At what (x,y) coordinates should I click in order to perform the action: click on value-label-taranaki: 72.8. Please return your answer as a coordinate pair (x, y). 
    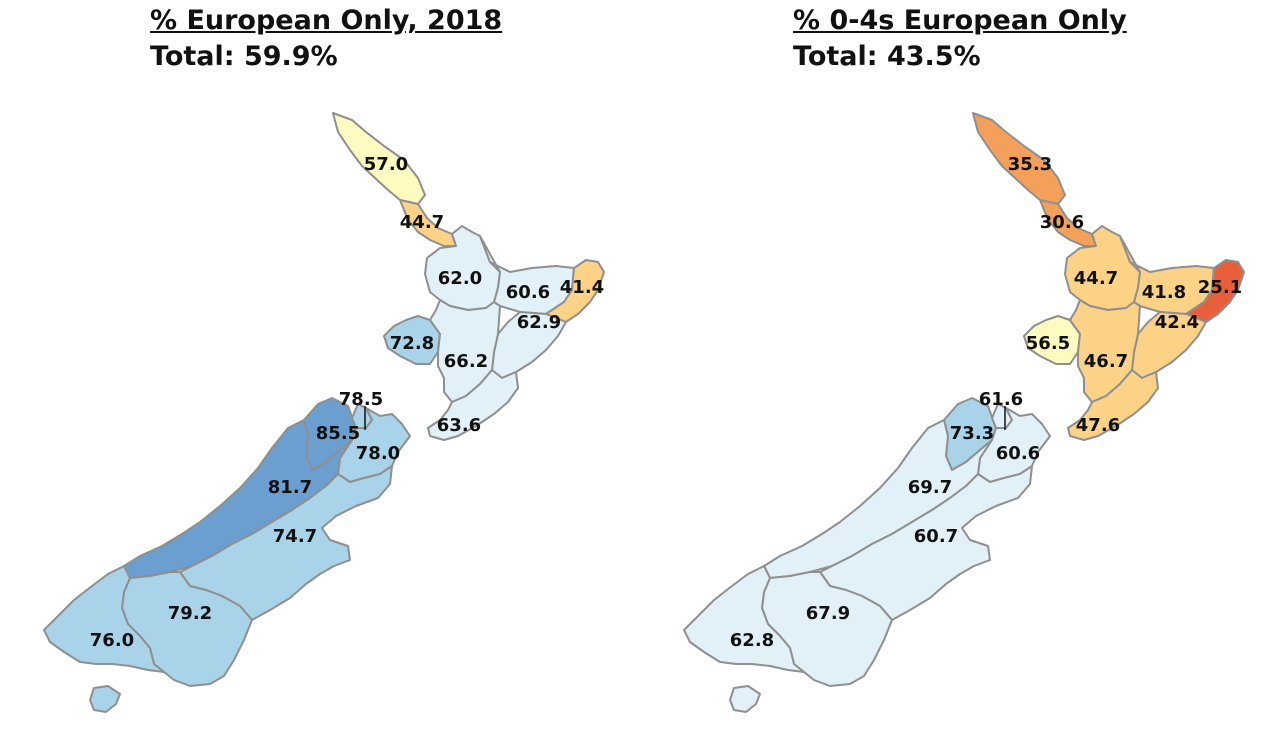
    Looking at the image, I should click on (412, 343).